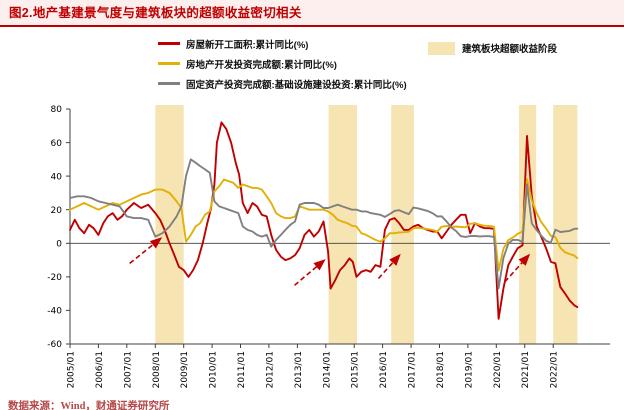 This screenshot has height=410, width=624. Describe the element at coordinates (242, 369) in the screenshot. I see `svg-text: 2011/01` at that location.